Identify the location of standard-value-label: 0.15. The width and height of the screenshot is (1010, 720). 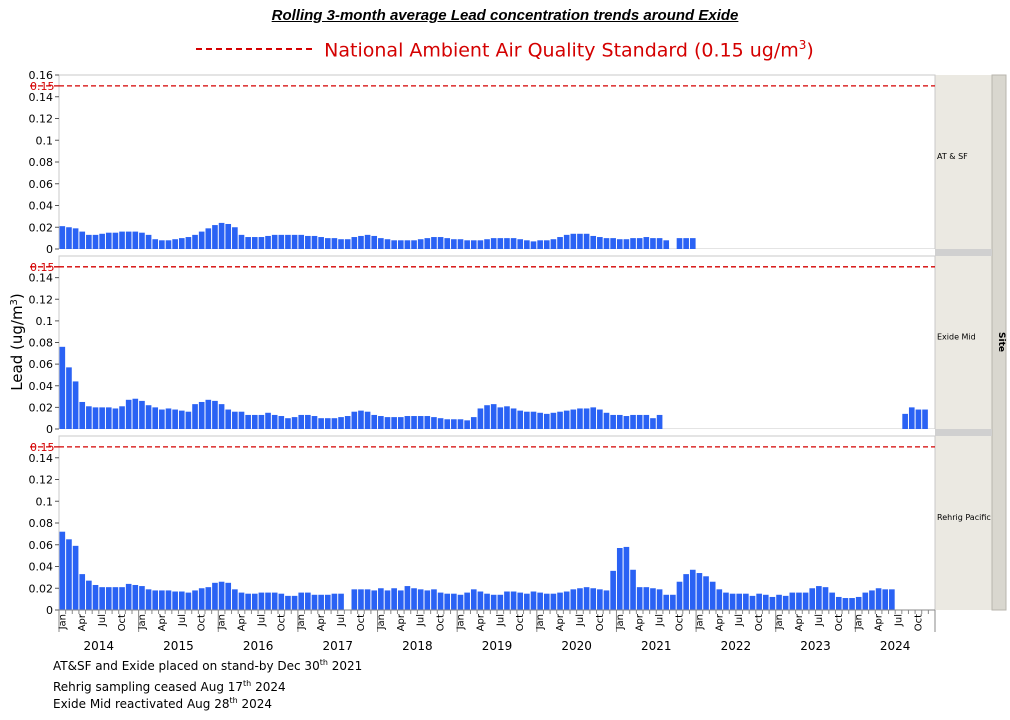
(42, 86).